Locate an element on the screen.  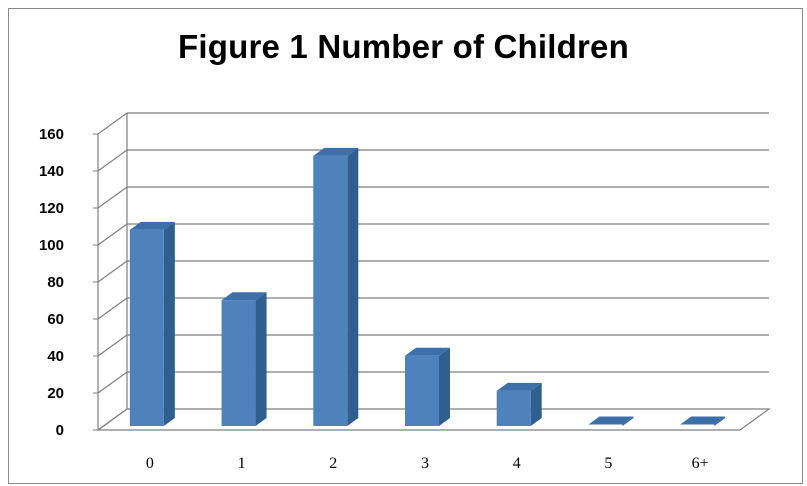
x-tick-label: 4 is located at coordinates (517, 463).